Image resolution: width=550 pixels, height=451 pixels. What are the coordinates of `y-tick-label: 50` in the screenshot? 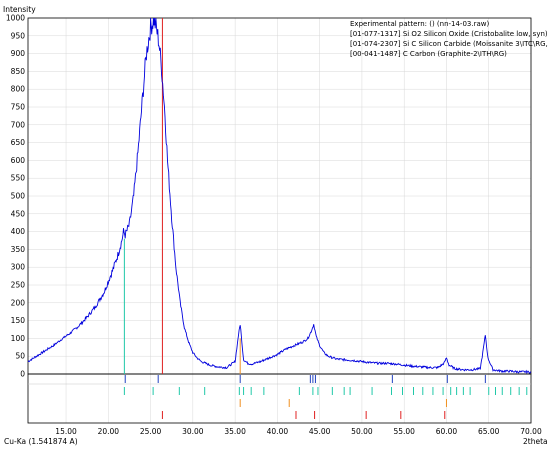 It's located at (20, 356).